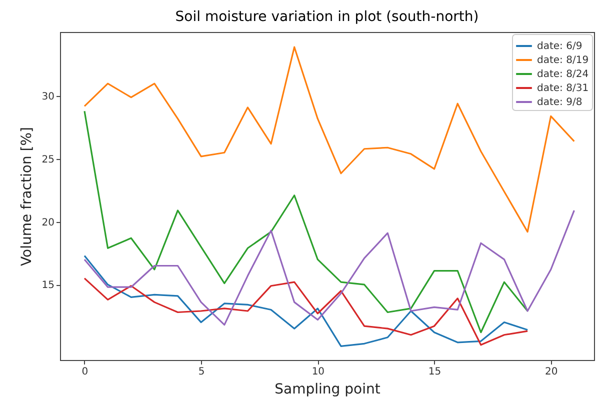 This screenshot has height=406, width=597. I want to click on legend-label: date: 9/8, so click(559, 102).